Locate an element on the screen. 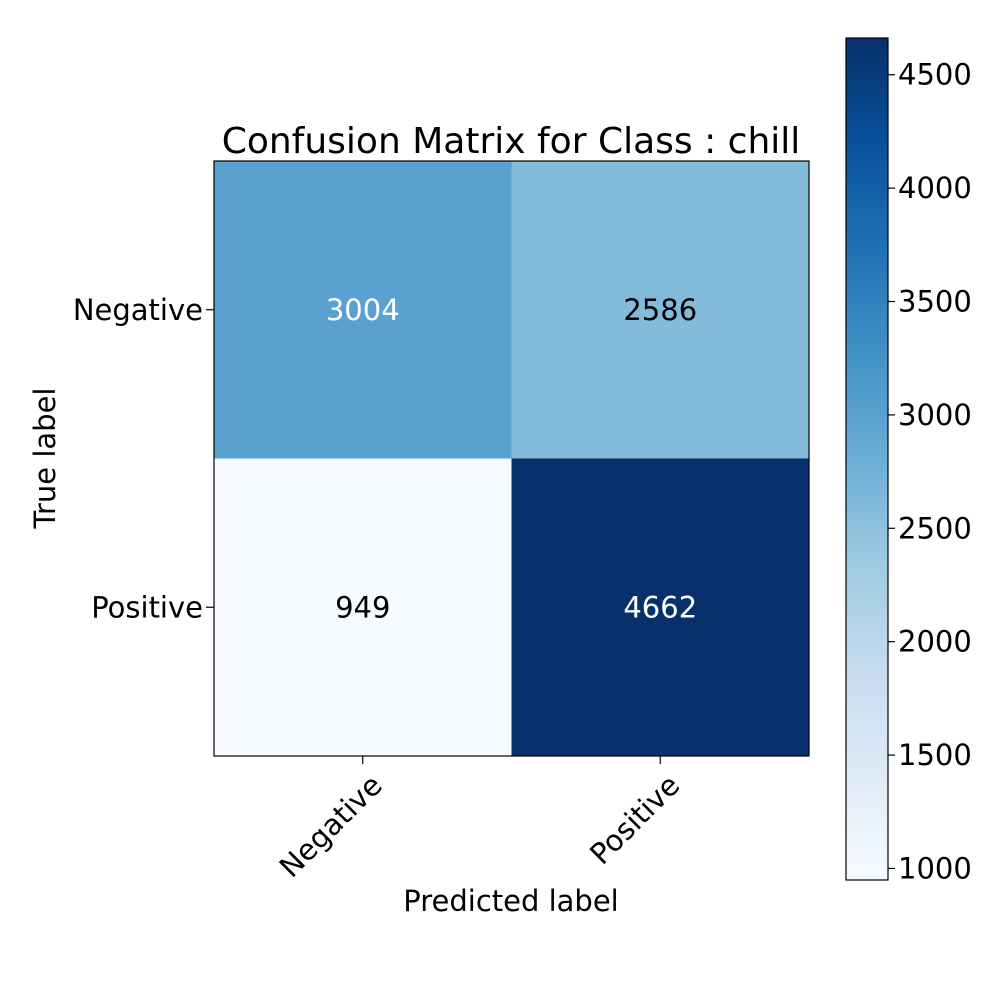  colorbar-tick-label: 3000 is located at coordinates (935, 415).